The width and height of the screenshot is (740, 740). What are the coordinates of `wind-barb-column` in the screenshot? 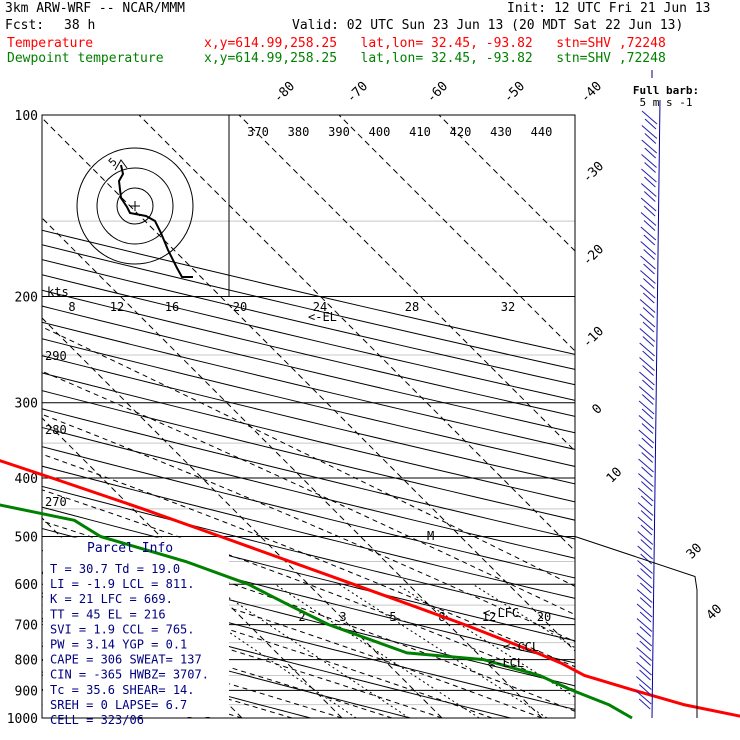 It's located at (648, 409).